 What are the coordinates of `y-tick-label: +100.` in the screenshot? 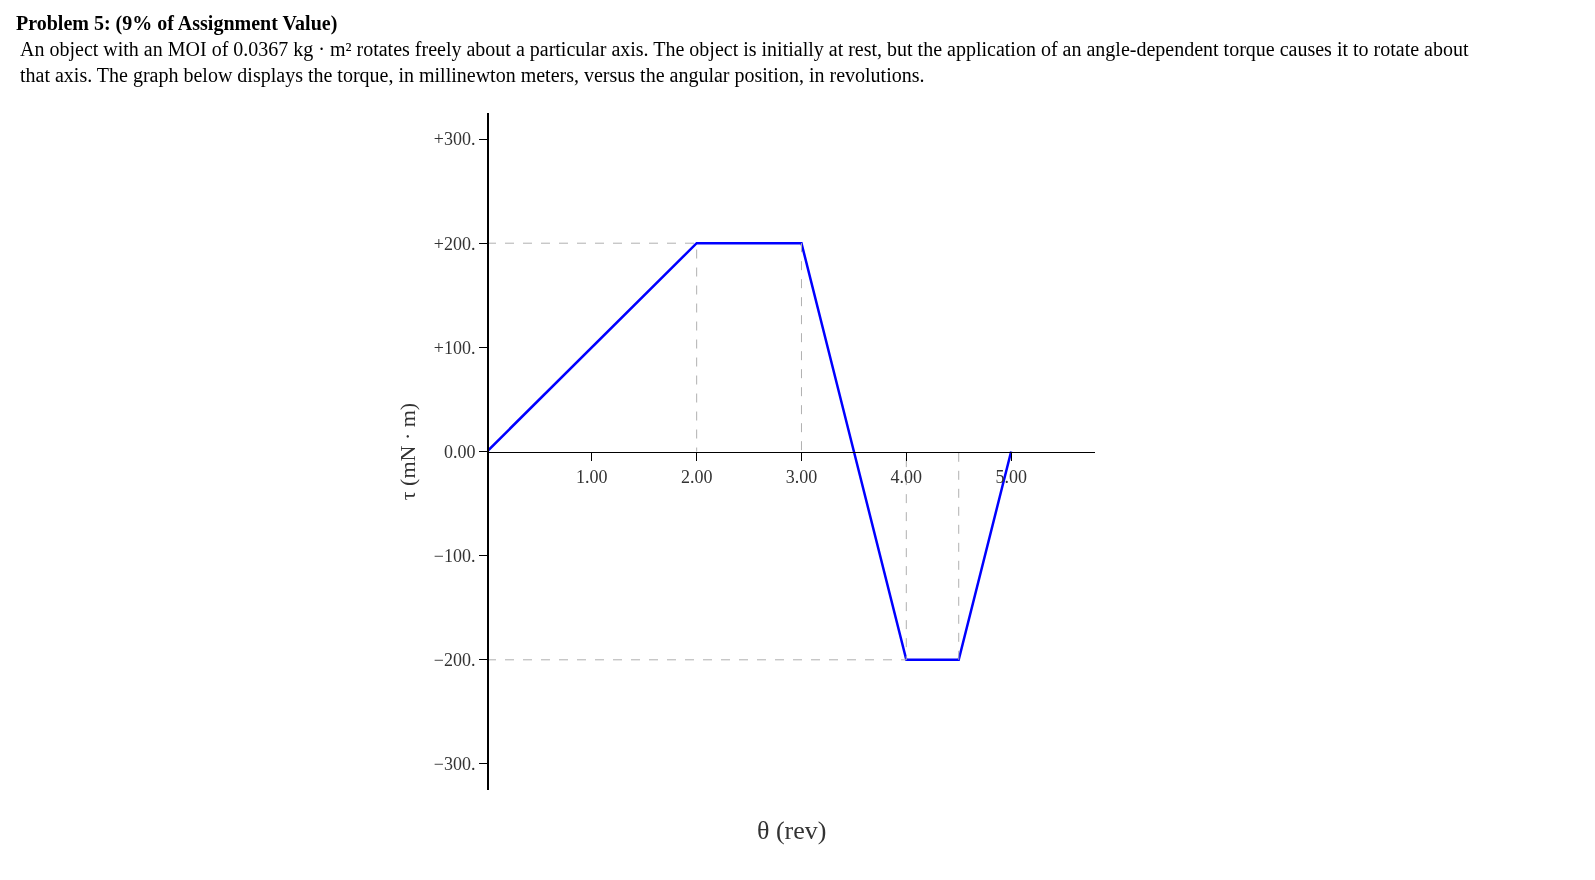 It's located at (454, 347).